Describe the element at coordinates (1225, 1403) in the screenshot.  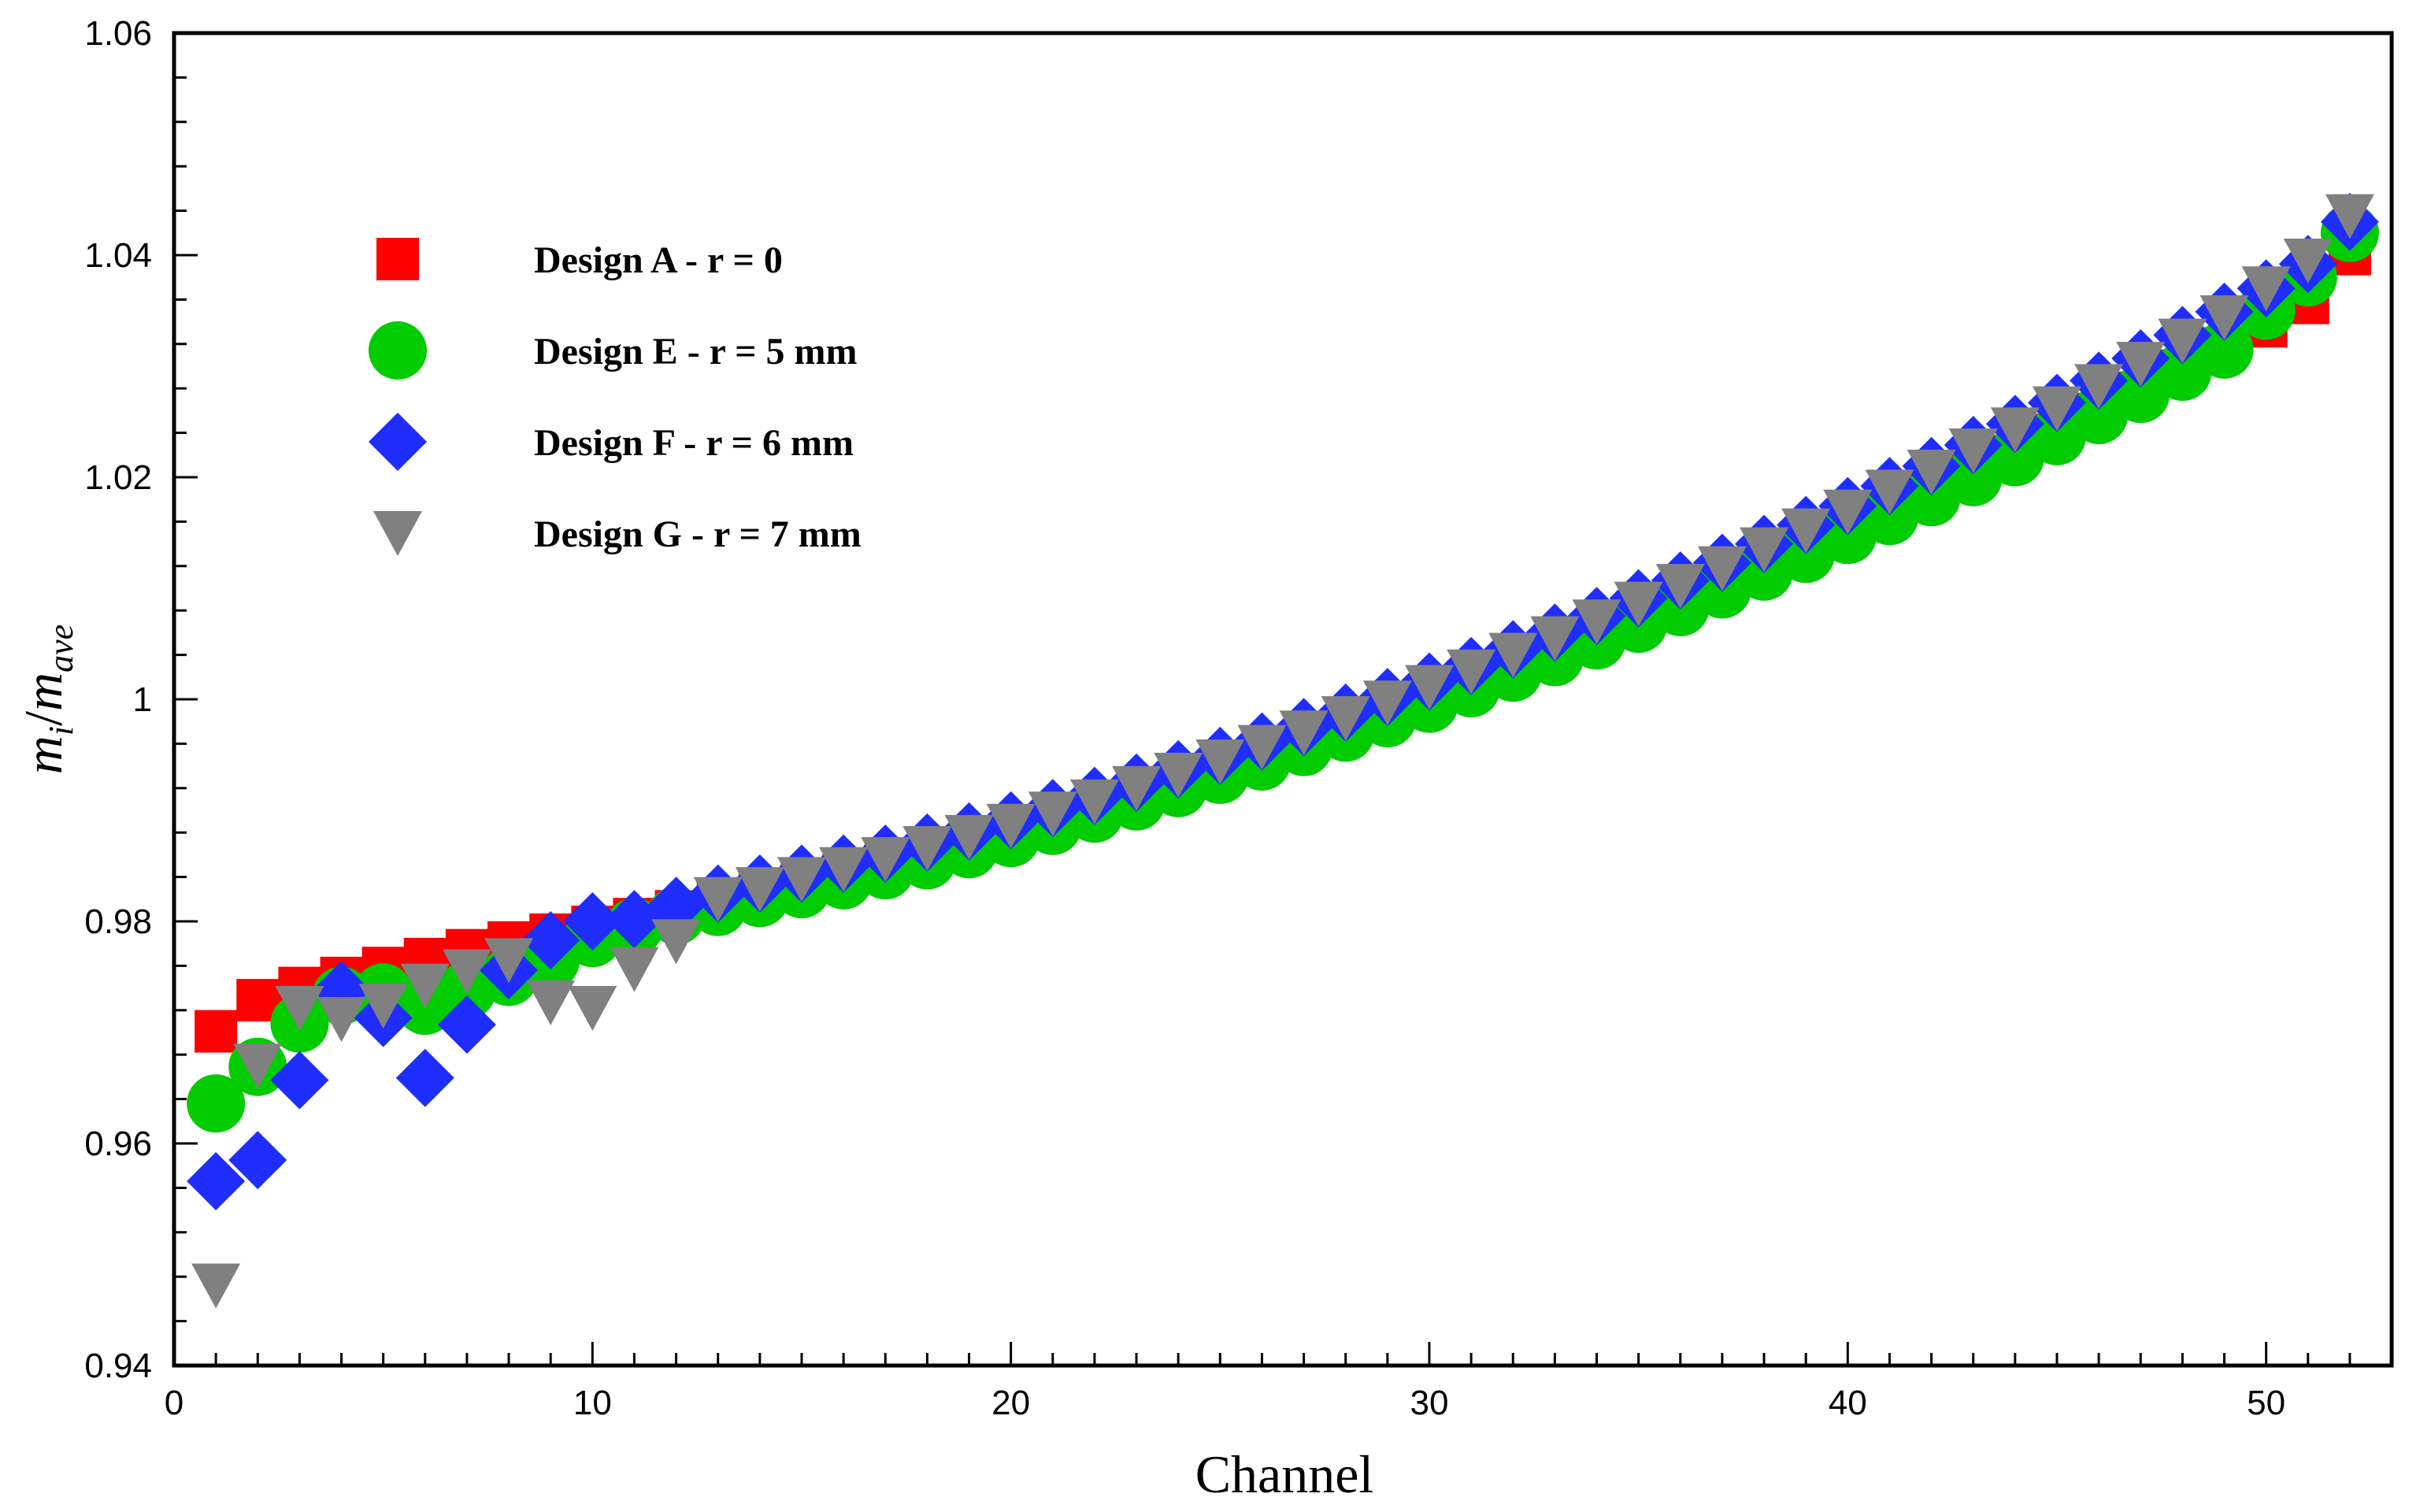
I see `x-tick-labels: 0 10 20 30 40 50` at that location.